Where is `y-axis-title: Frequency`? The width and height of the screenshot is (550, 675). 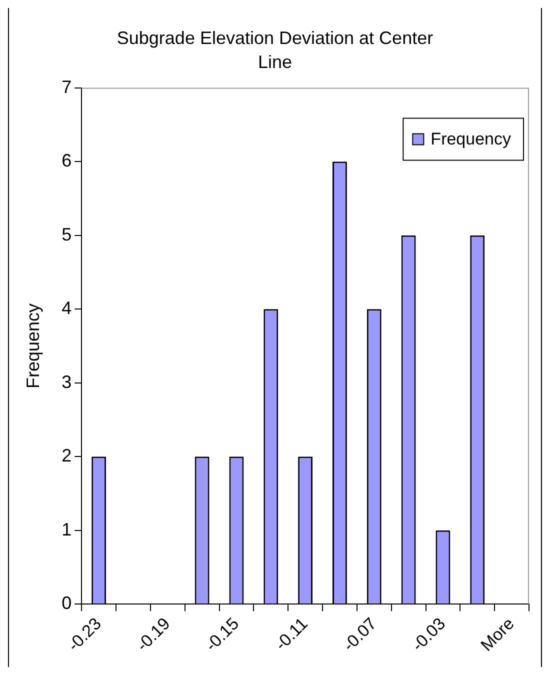
y-axis-title: Frequency is located at coordinates (32, 346).